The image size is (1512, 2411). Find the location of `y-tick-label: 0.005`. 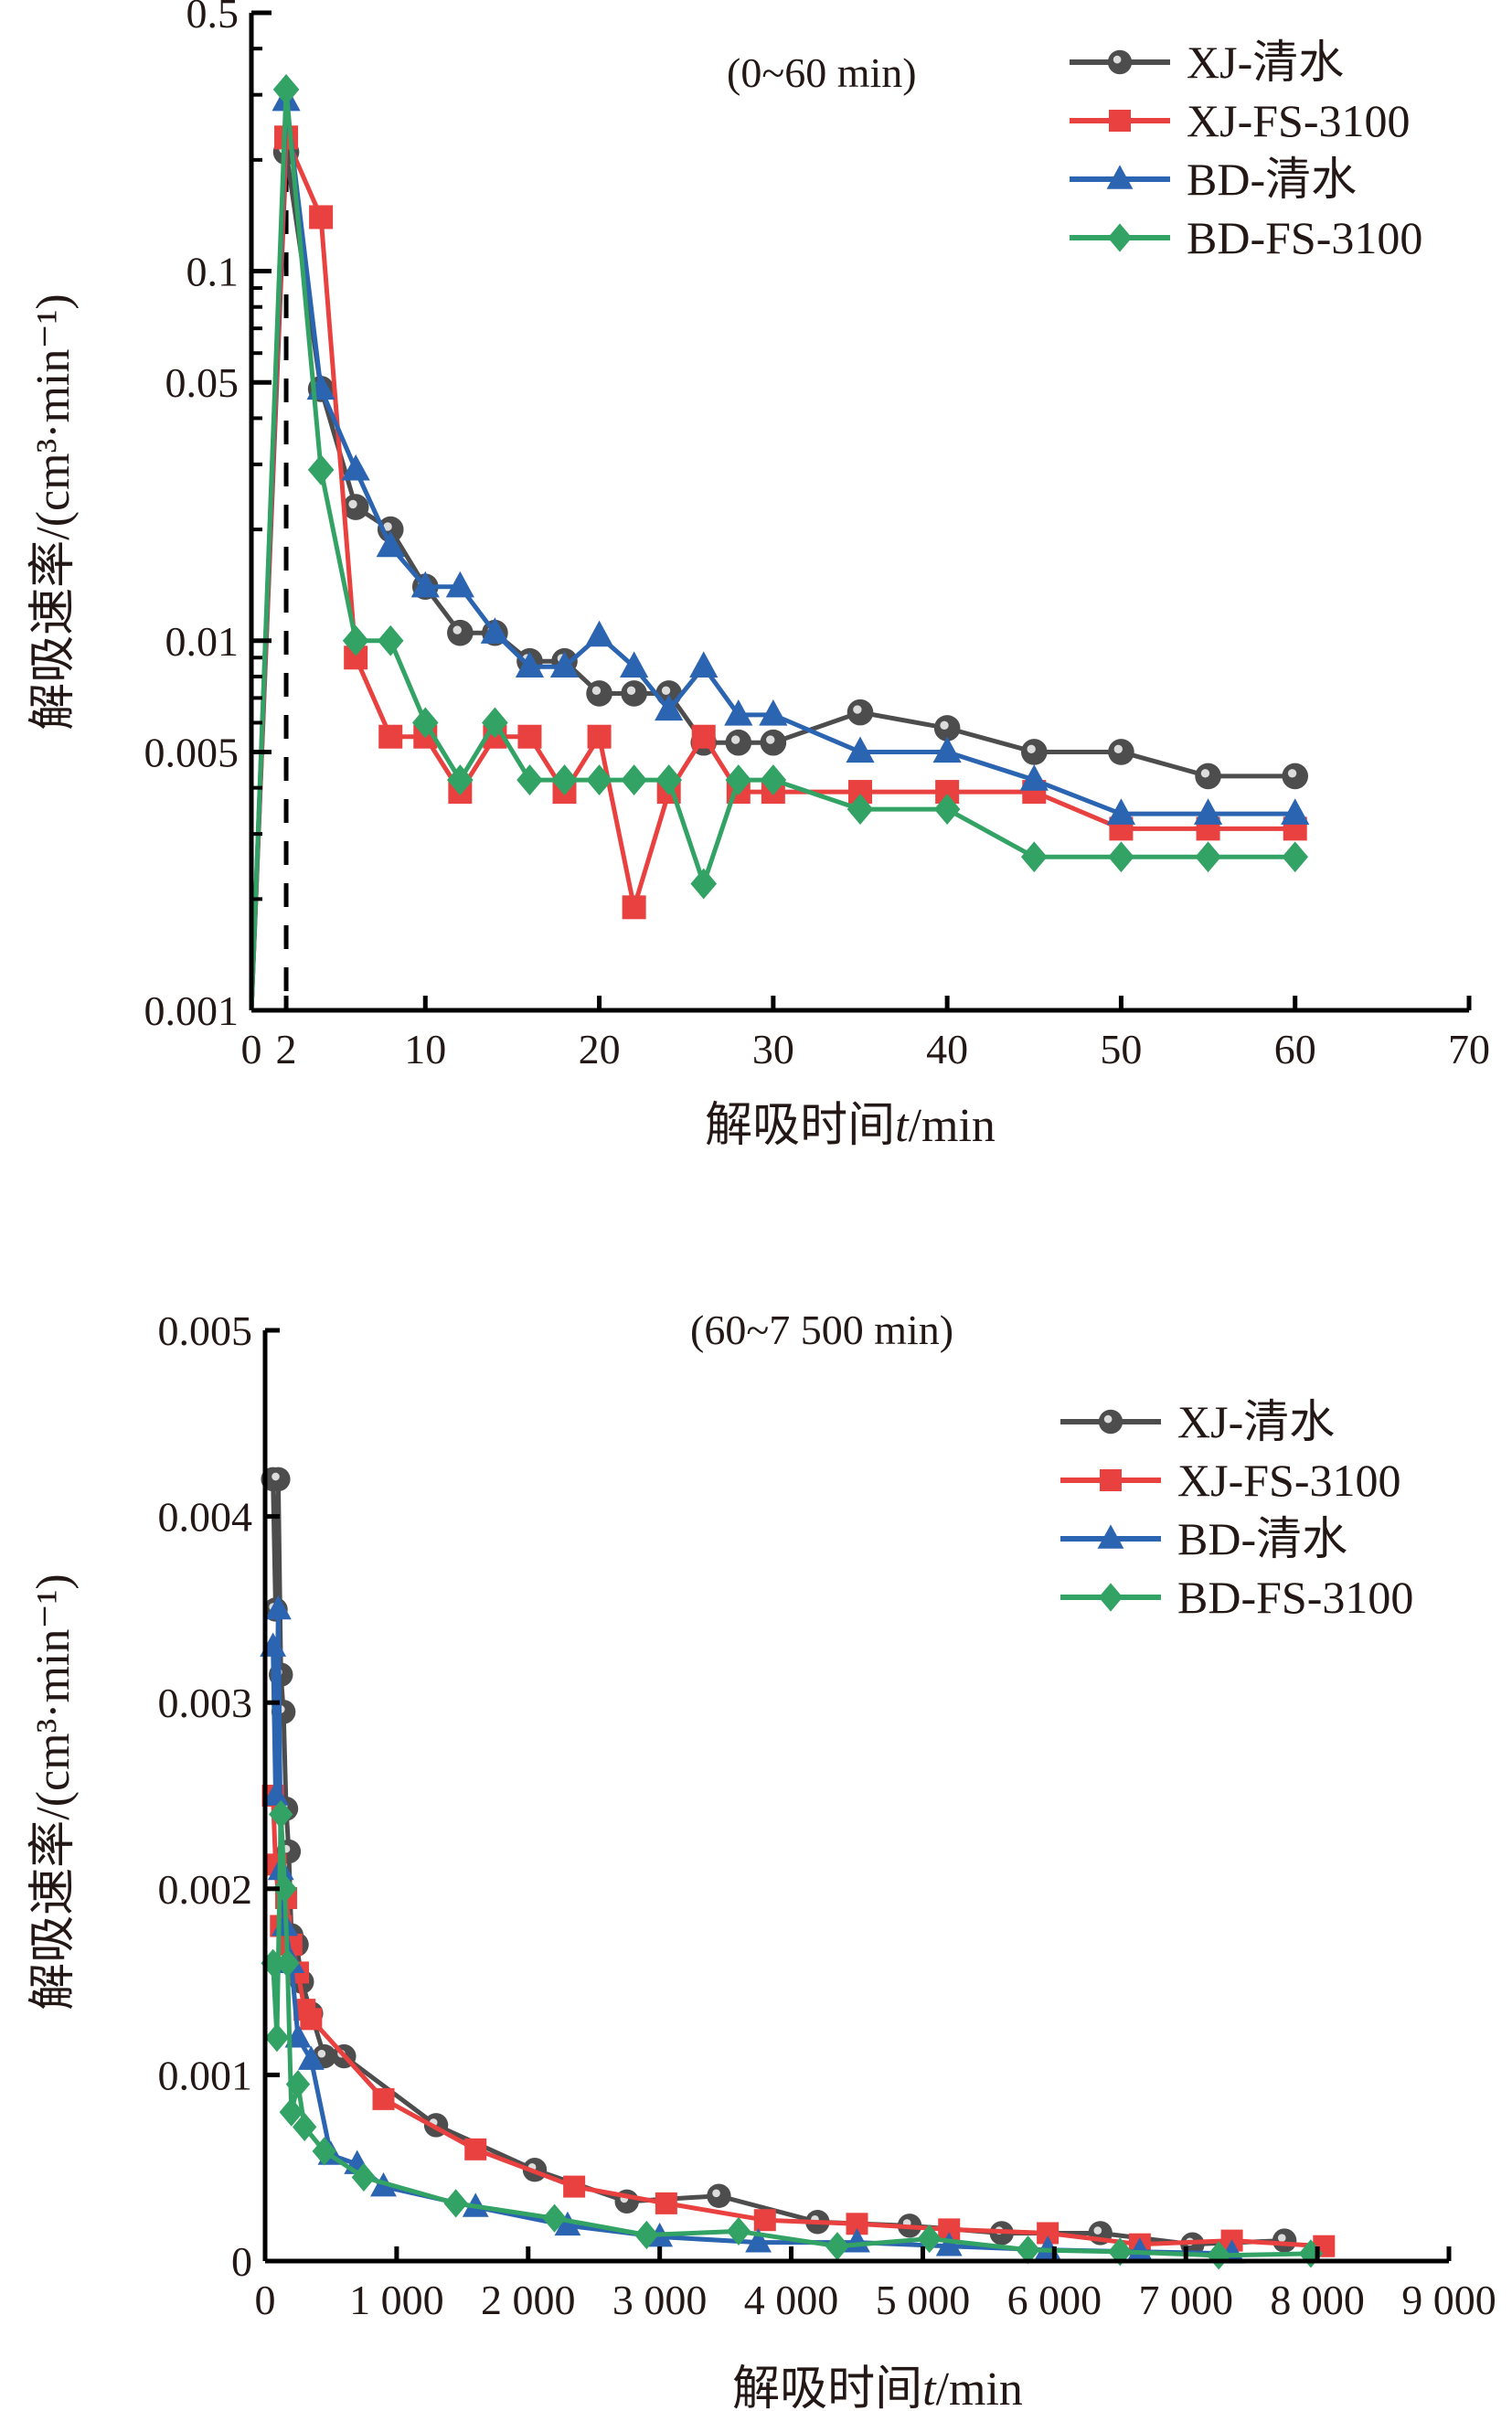

y-tick-label: 0.005 is located at coordinates (192, 752).